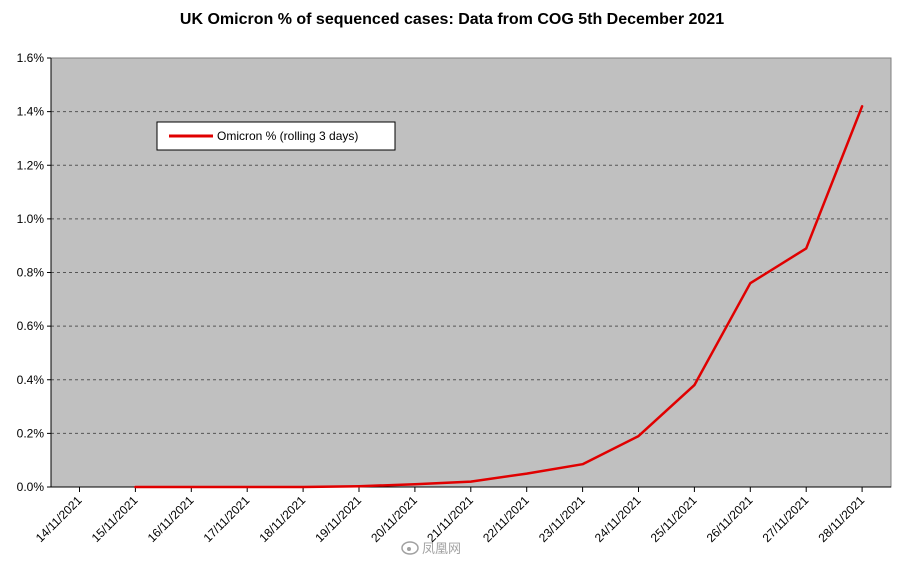  I want to click on y-tick-label: 0.4%, so click(31, 380).